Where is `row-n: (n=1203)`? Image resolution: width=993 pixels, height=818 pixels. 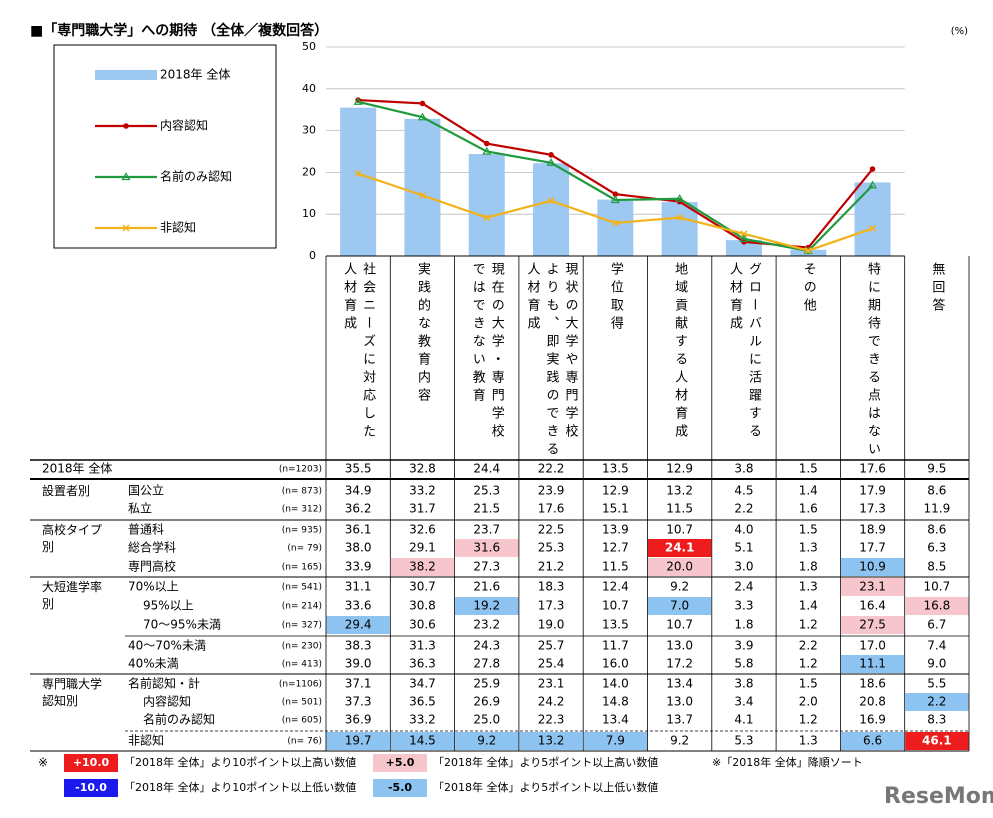
row-n: (n=1203) is located at coordinates (300, 470).